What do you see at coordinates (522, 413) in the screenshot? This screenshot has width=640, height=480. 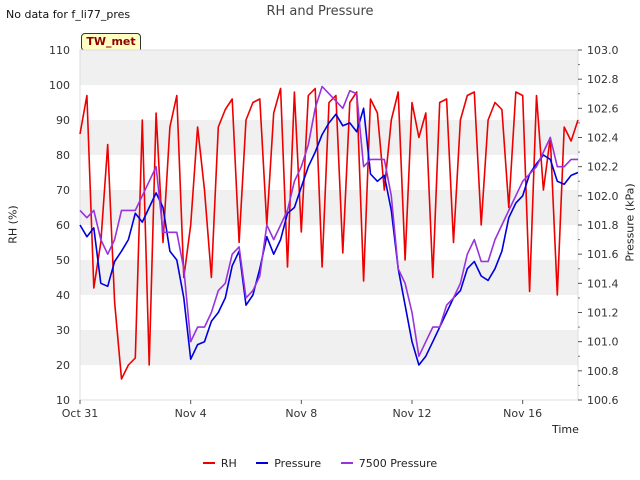 I see `x-tick-label: Nov 16` at bounding box center [522, 413].